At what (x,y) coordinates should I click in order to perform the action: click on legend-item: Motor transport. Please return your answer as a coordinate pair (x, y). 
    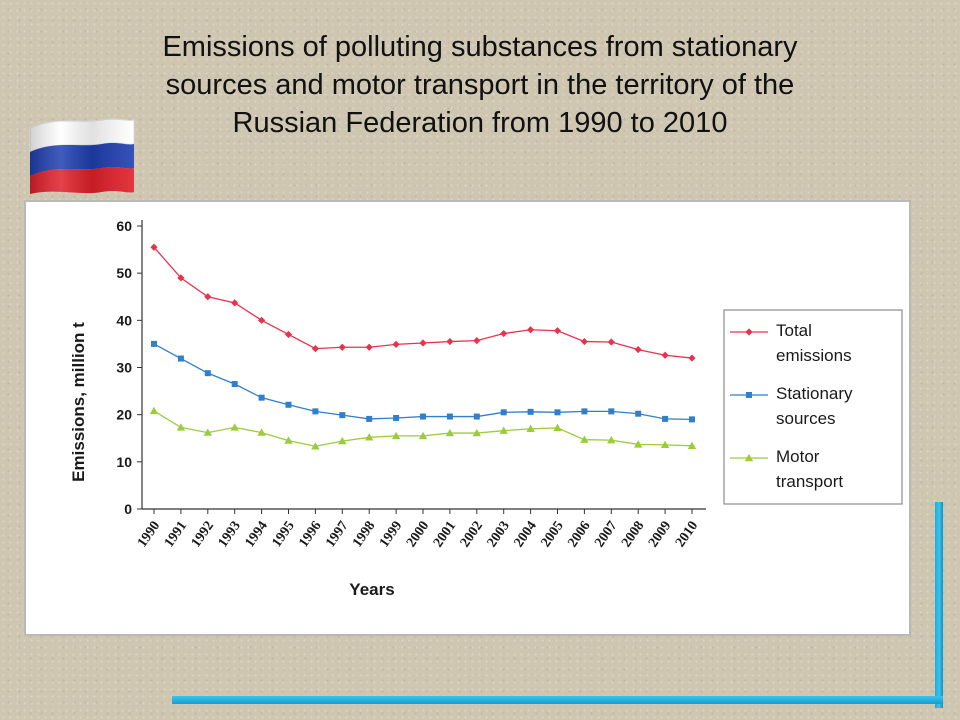
    Looking at the image, I should click on (786, 469).